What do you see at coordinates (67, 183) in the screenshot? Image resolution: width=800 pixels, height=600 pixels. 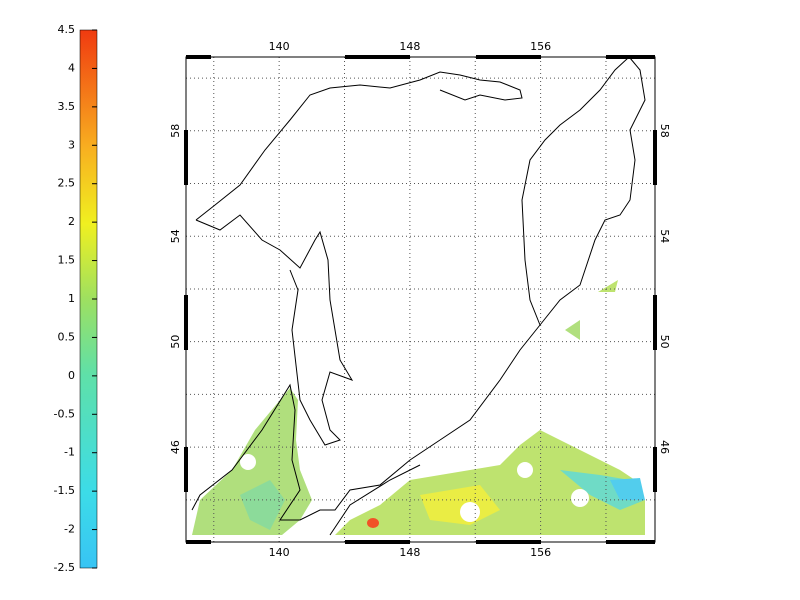 I see `colorbar-label: 2.5` at bounding box center [67, 183].